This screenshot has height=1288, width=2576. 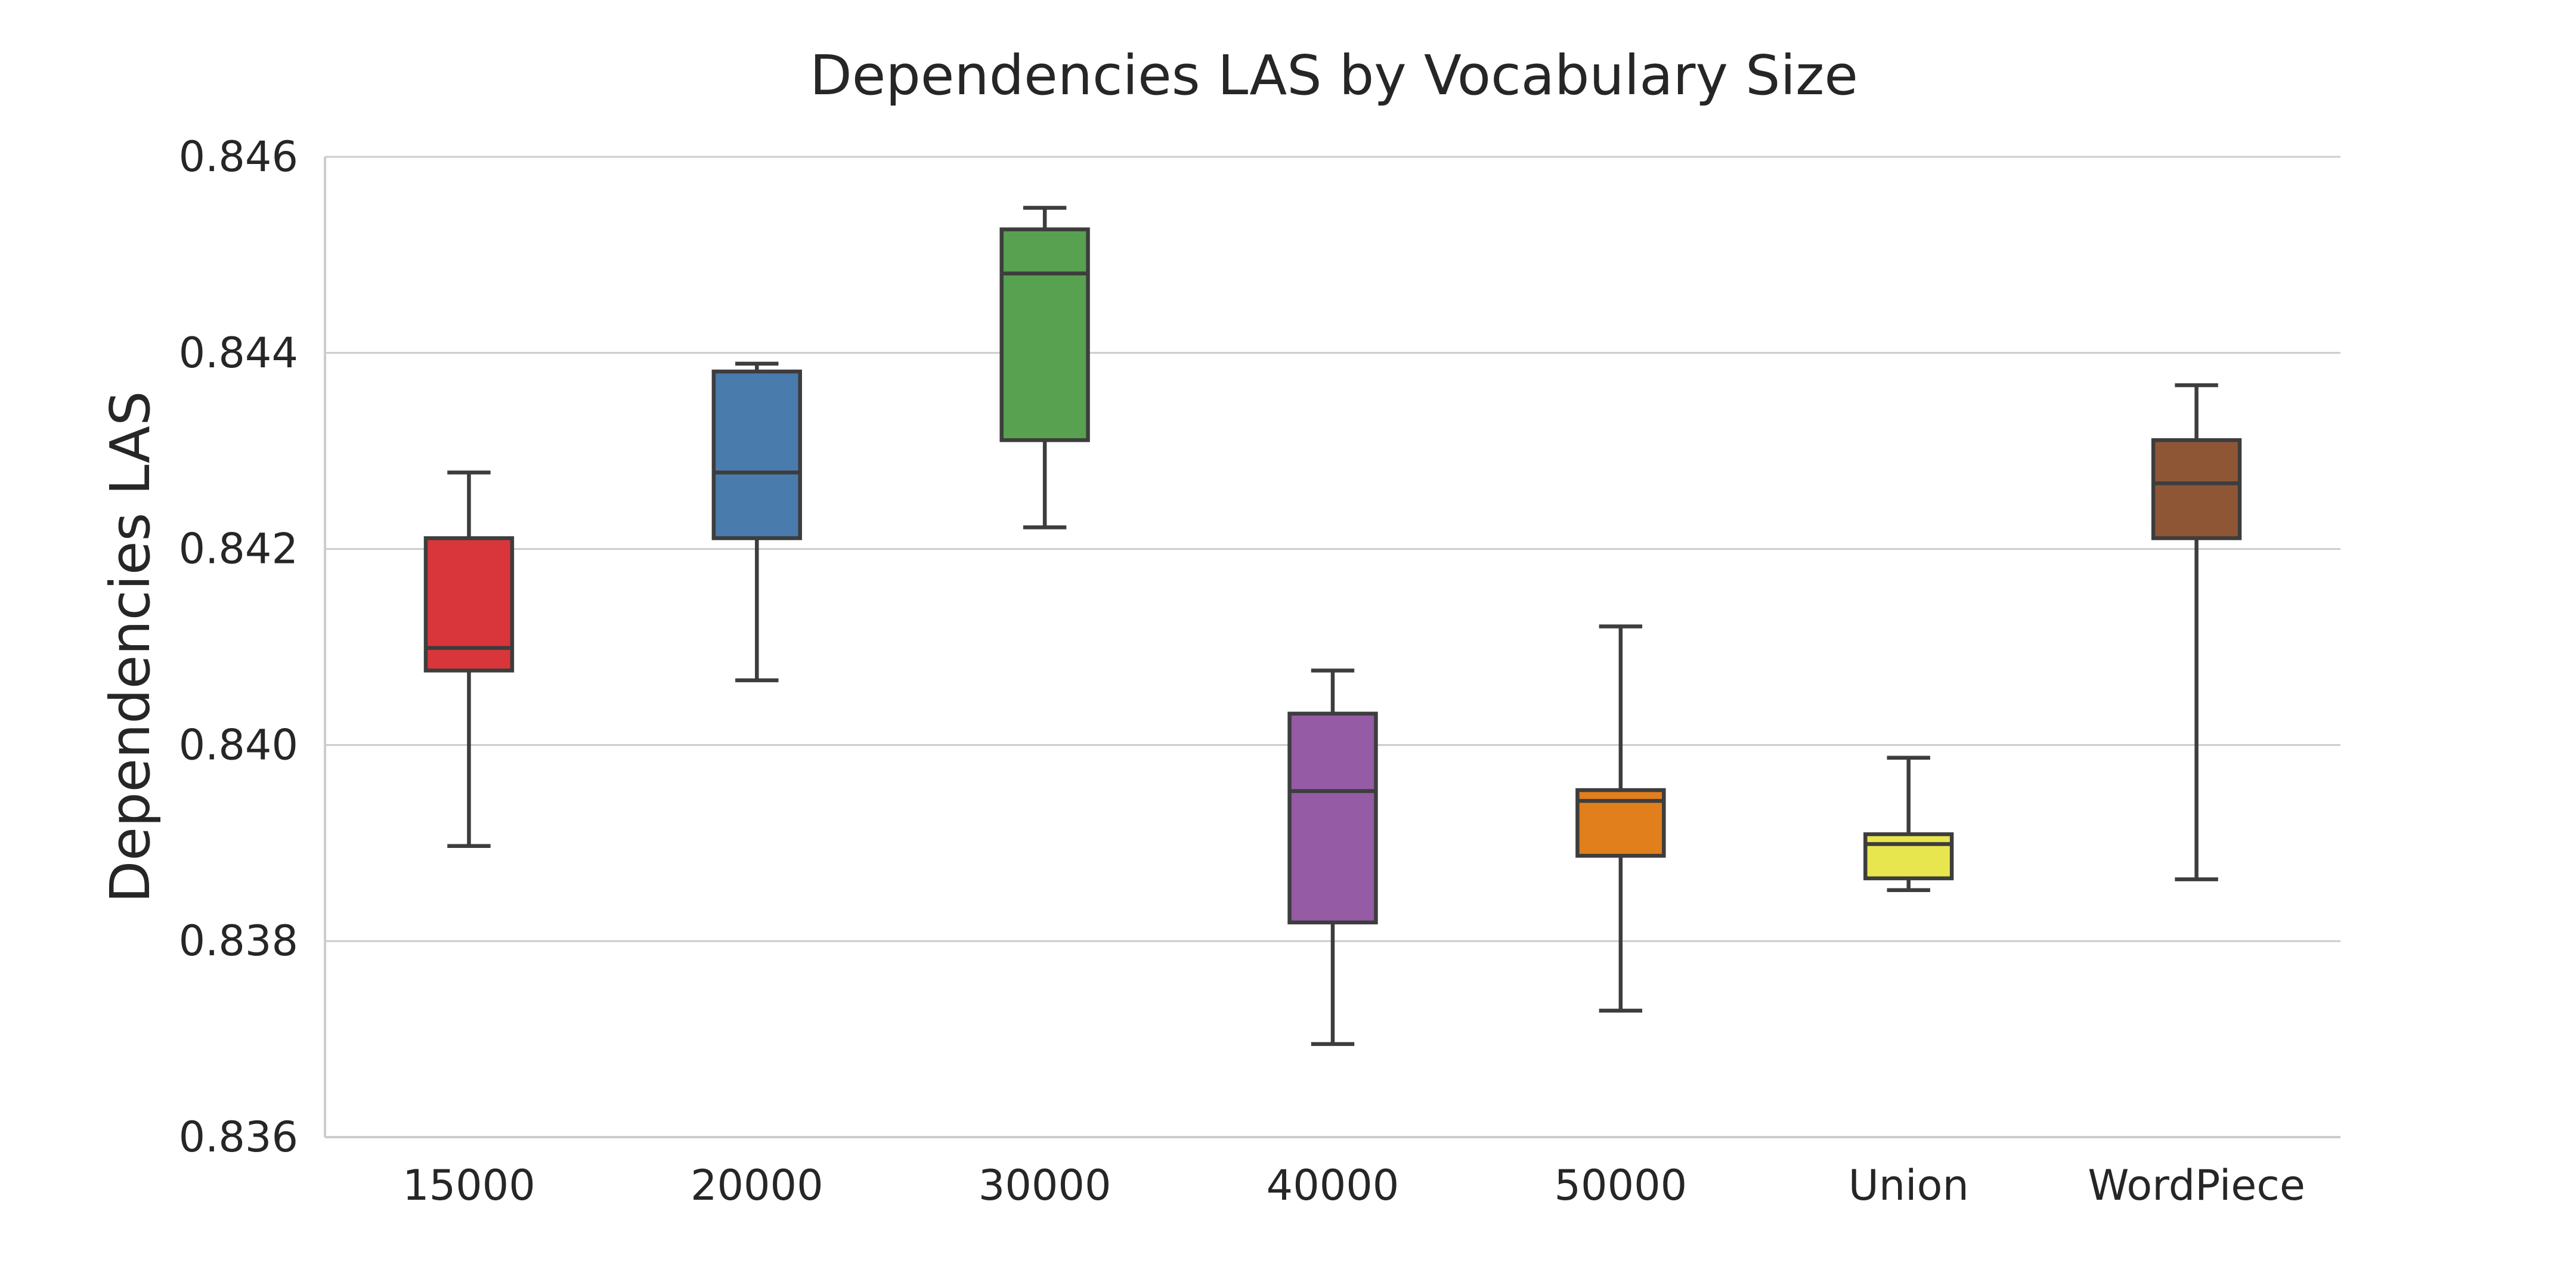 What do you see at coordinates (757, 1185) in the screenshot?
I see `x-tick-label: 20000` at bounding box center [757, 1185].